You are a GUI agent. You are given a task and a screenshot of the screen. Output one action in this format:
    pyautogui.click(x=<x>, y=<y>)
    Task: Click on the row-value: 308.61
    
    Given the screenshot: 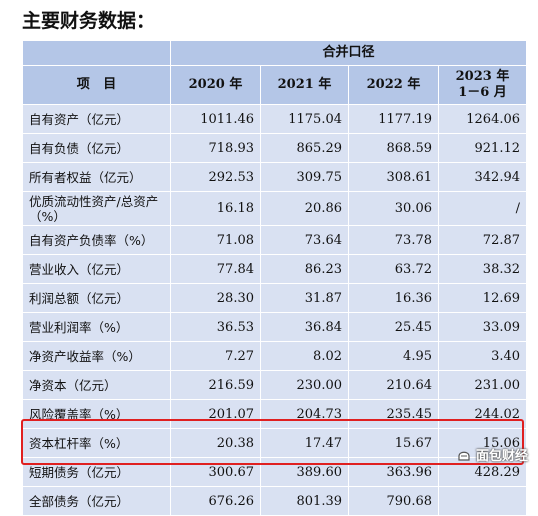 What is the action you would take?
    pyautogui.click(x=393, y=177)
    